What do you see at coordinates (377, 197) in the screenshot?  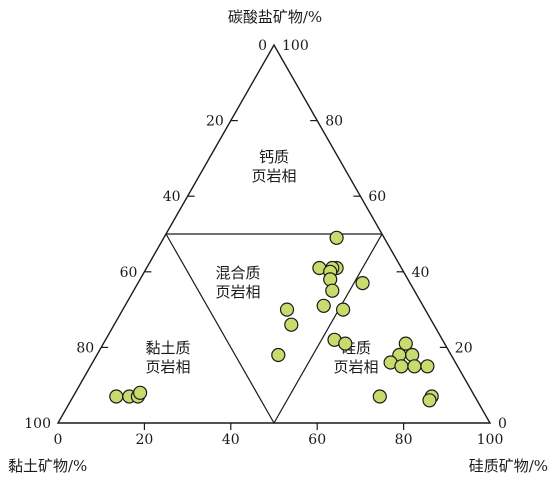 I see `right-tick-label: 60` at bounding box center [377, 197].